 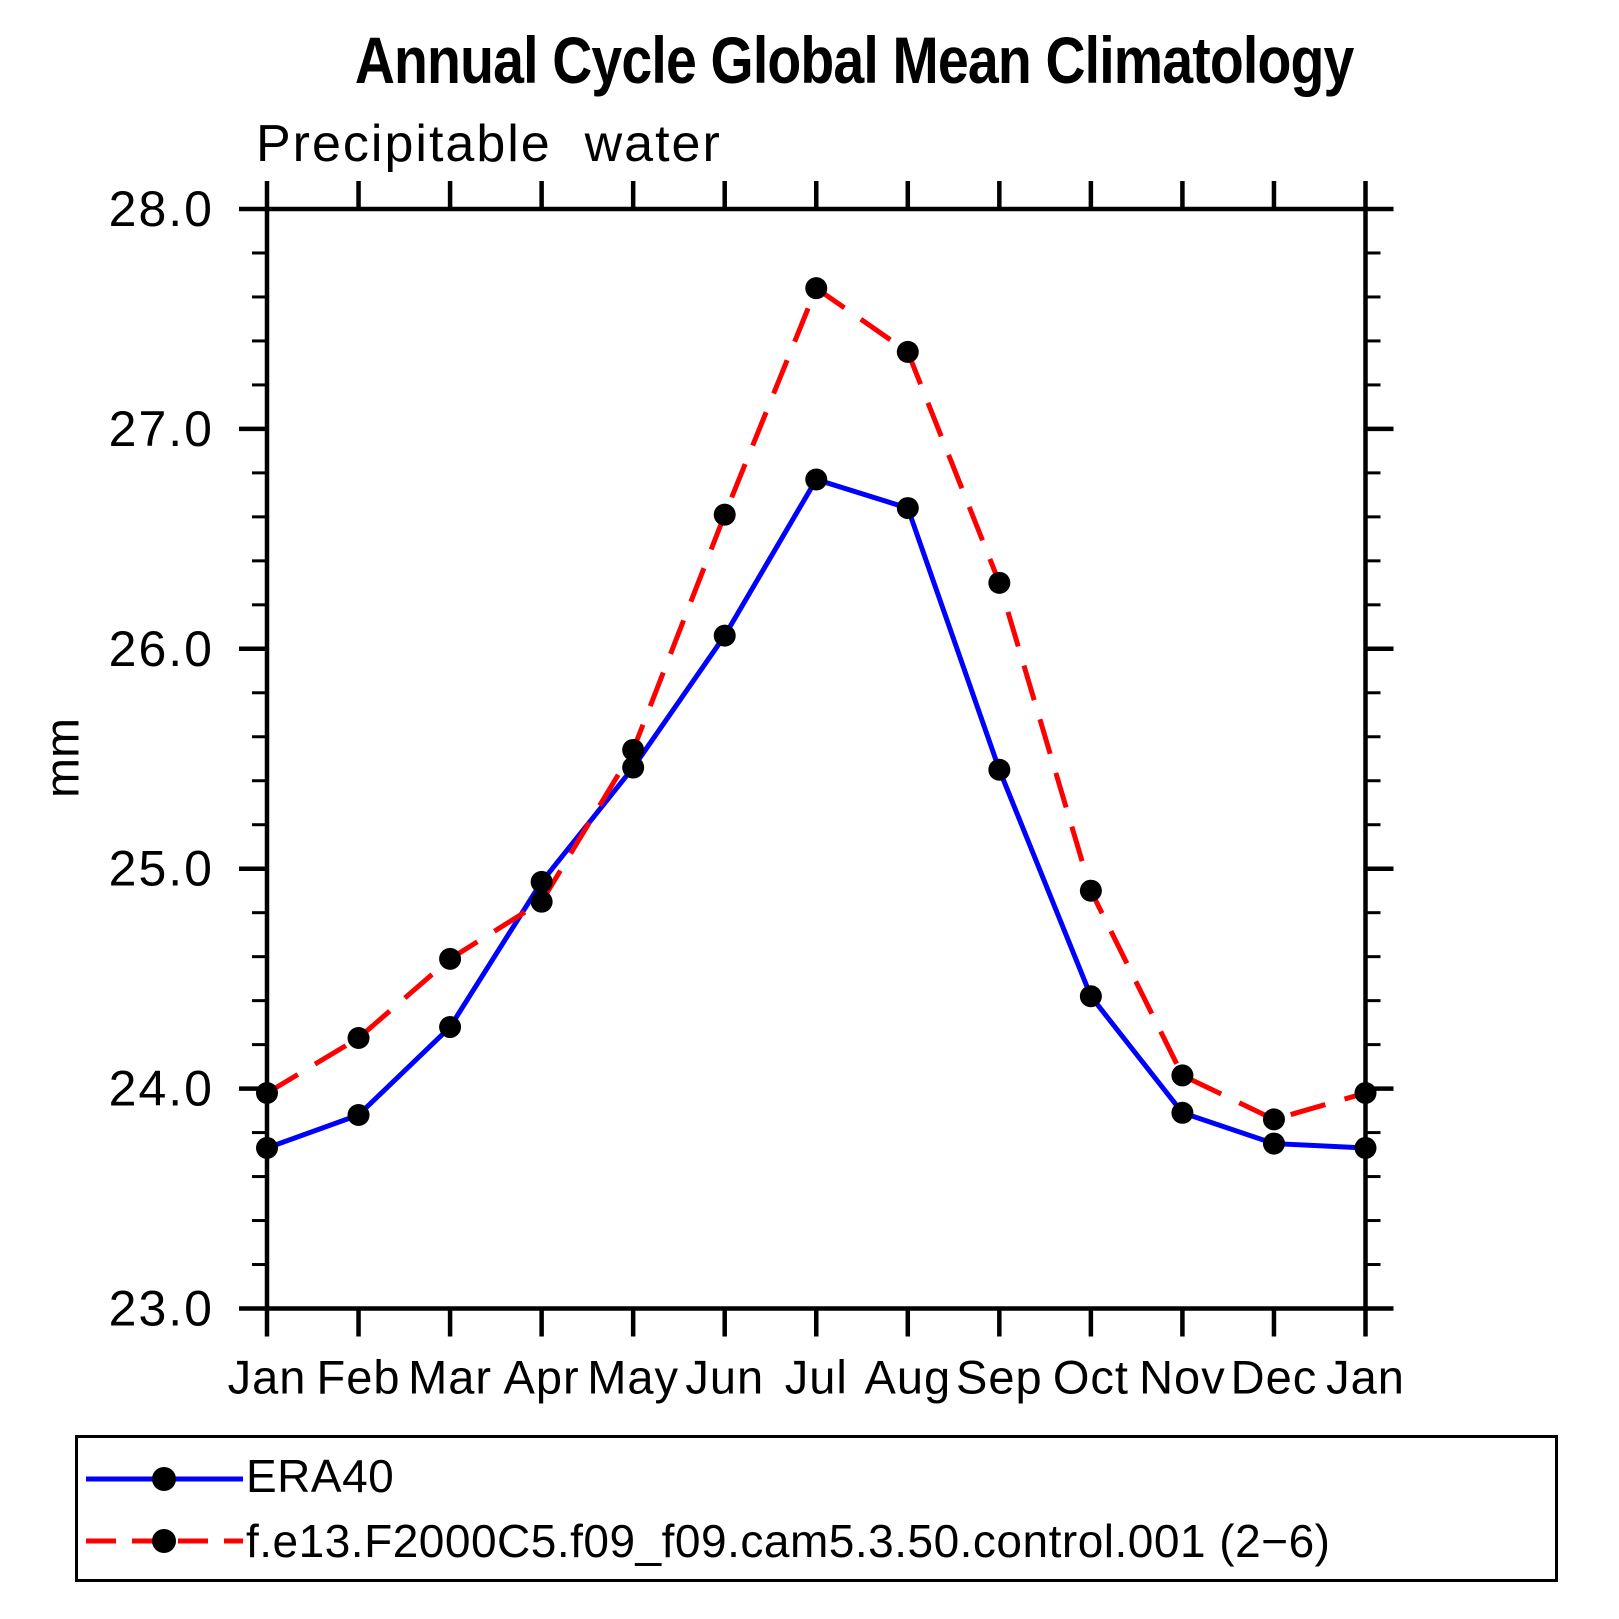 What do you see at coordinates (1091, 1377) in the screenshot?
I see `x-tick-label: Oct` at bounding box center [1091, 1377].